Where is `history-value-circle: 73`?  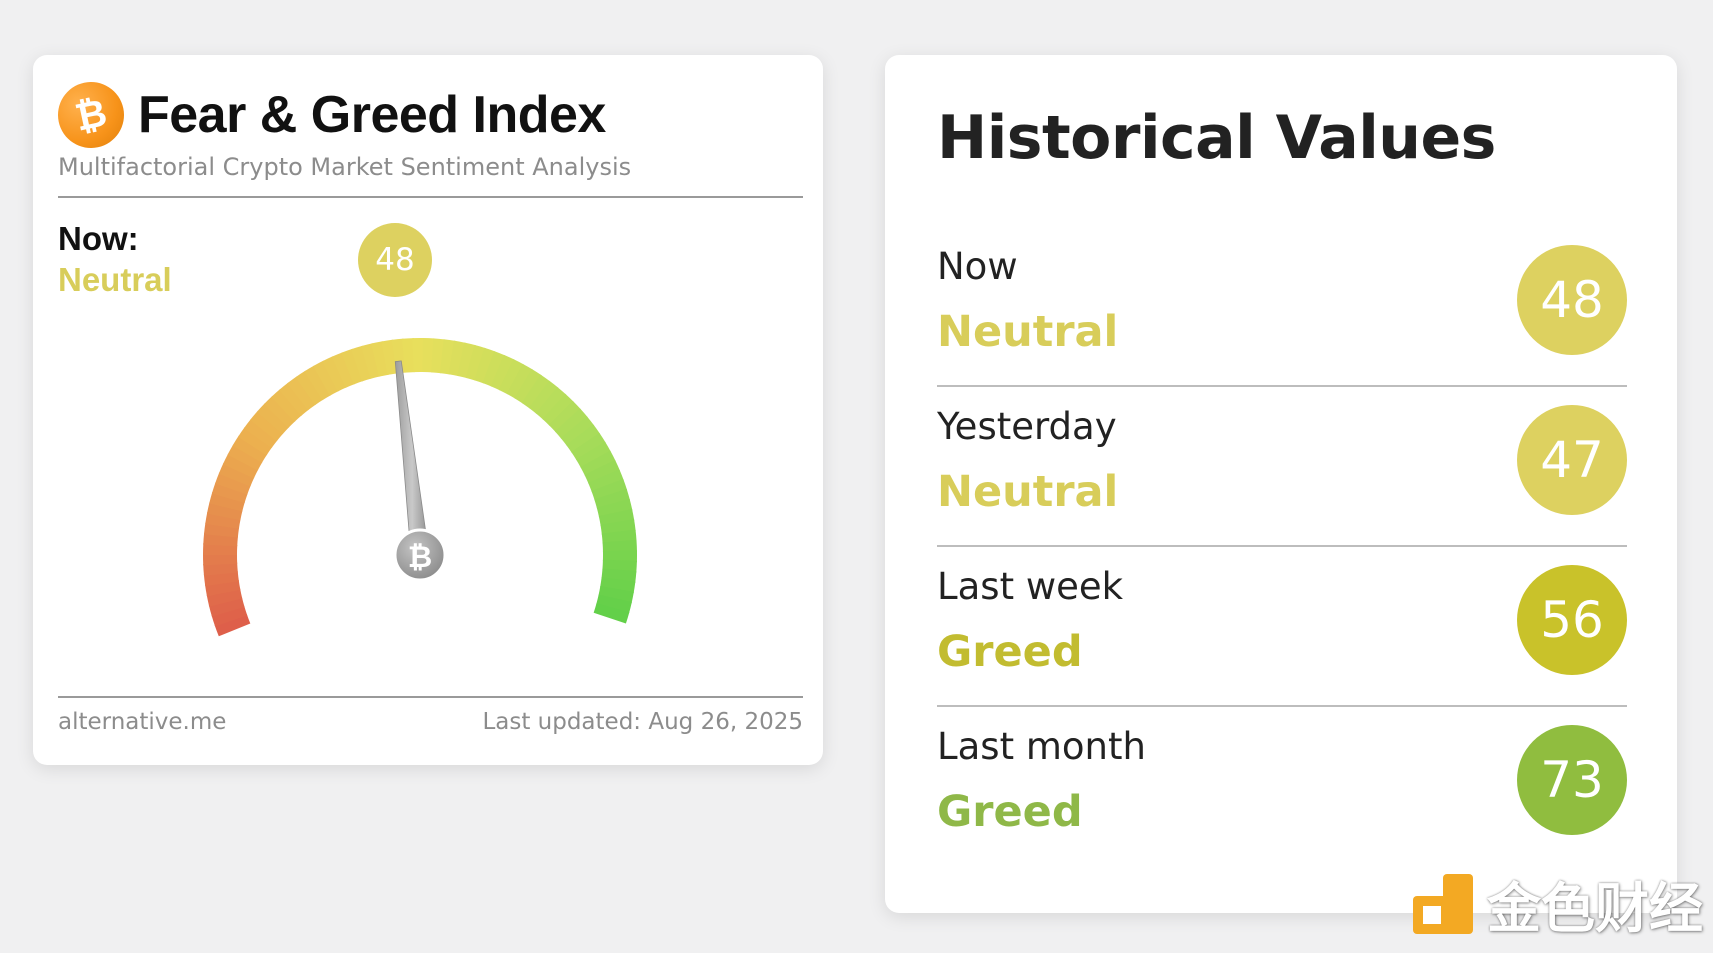
history-value-circle: 73 is located at coordinates (1572, 780).